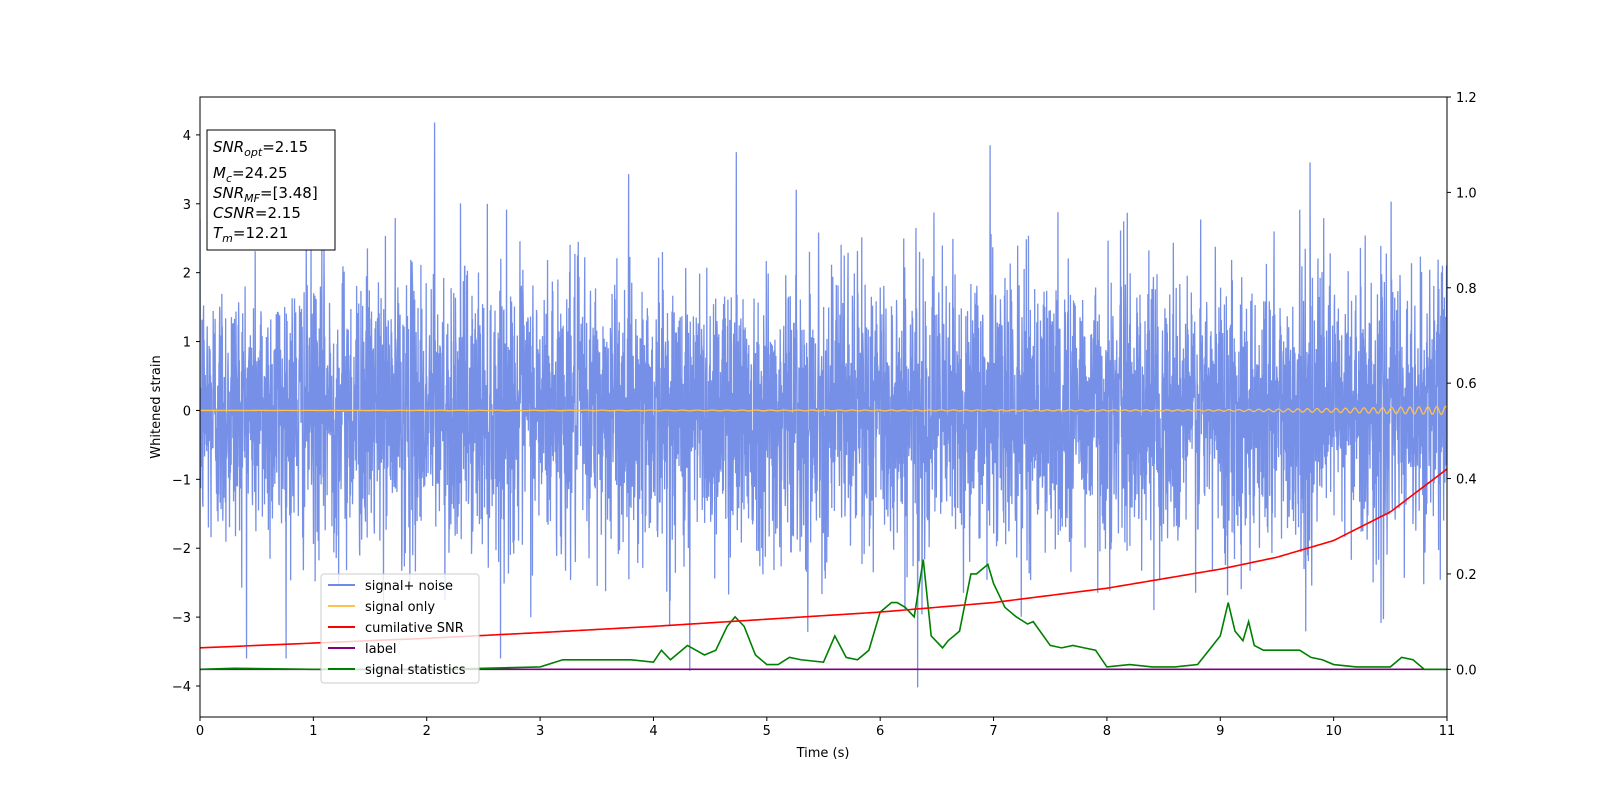  I want to click on x-axis: 0 1 2 3 4 5 6 7 8 9 10 11, so click(825, 728).